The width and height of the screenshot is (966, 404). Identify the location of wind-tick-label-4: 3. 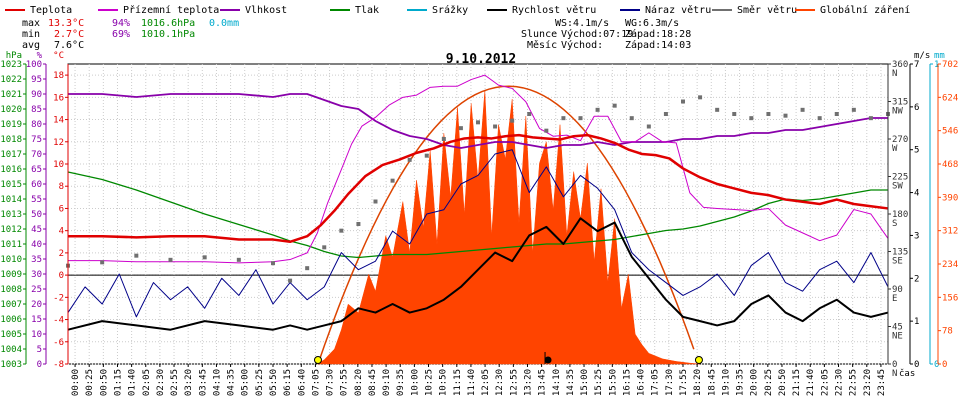
(916, 236).